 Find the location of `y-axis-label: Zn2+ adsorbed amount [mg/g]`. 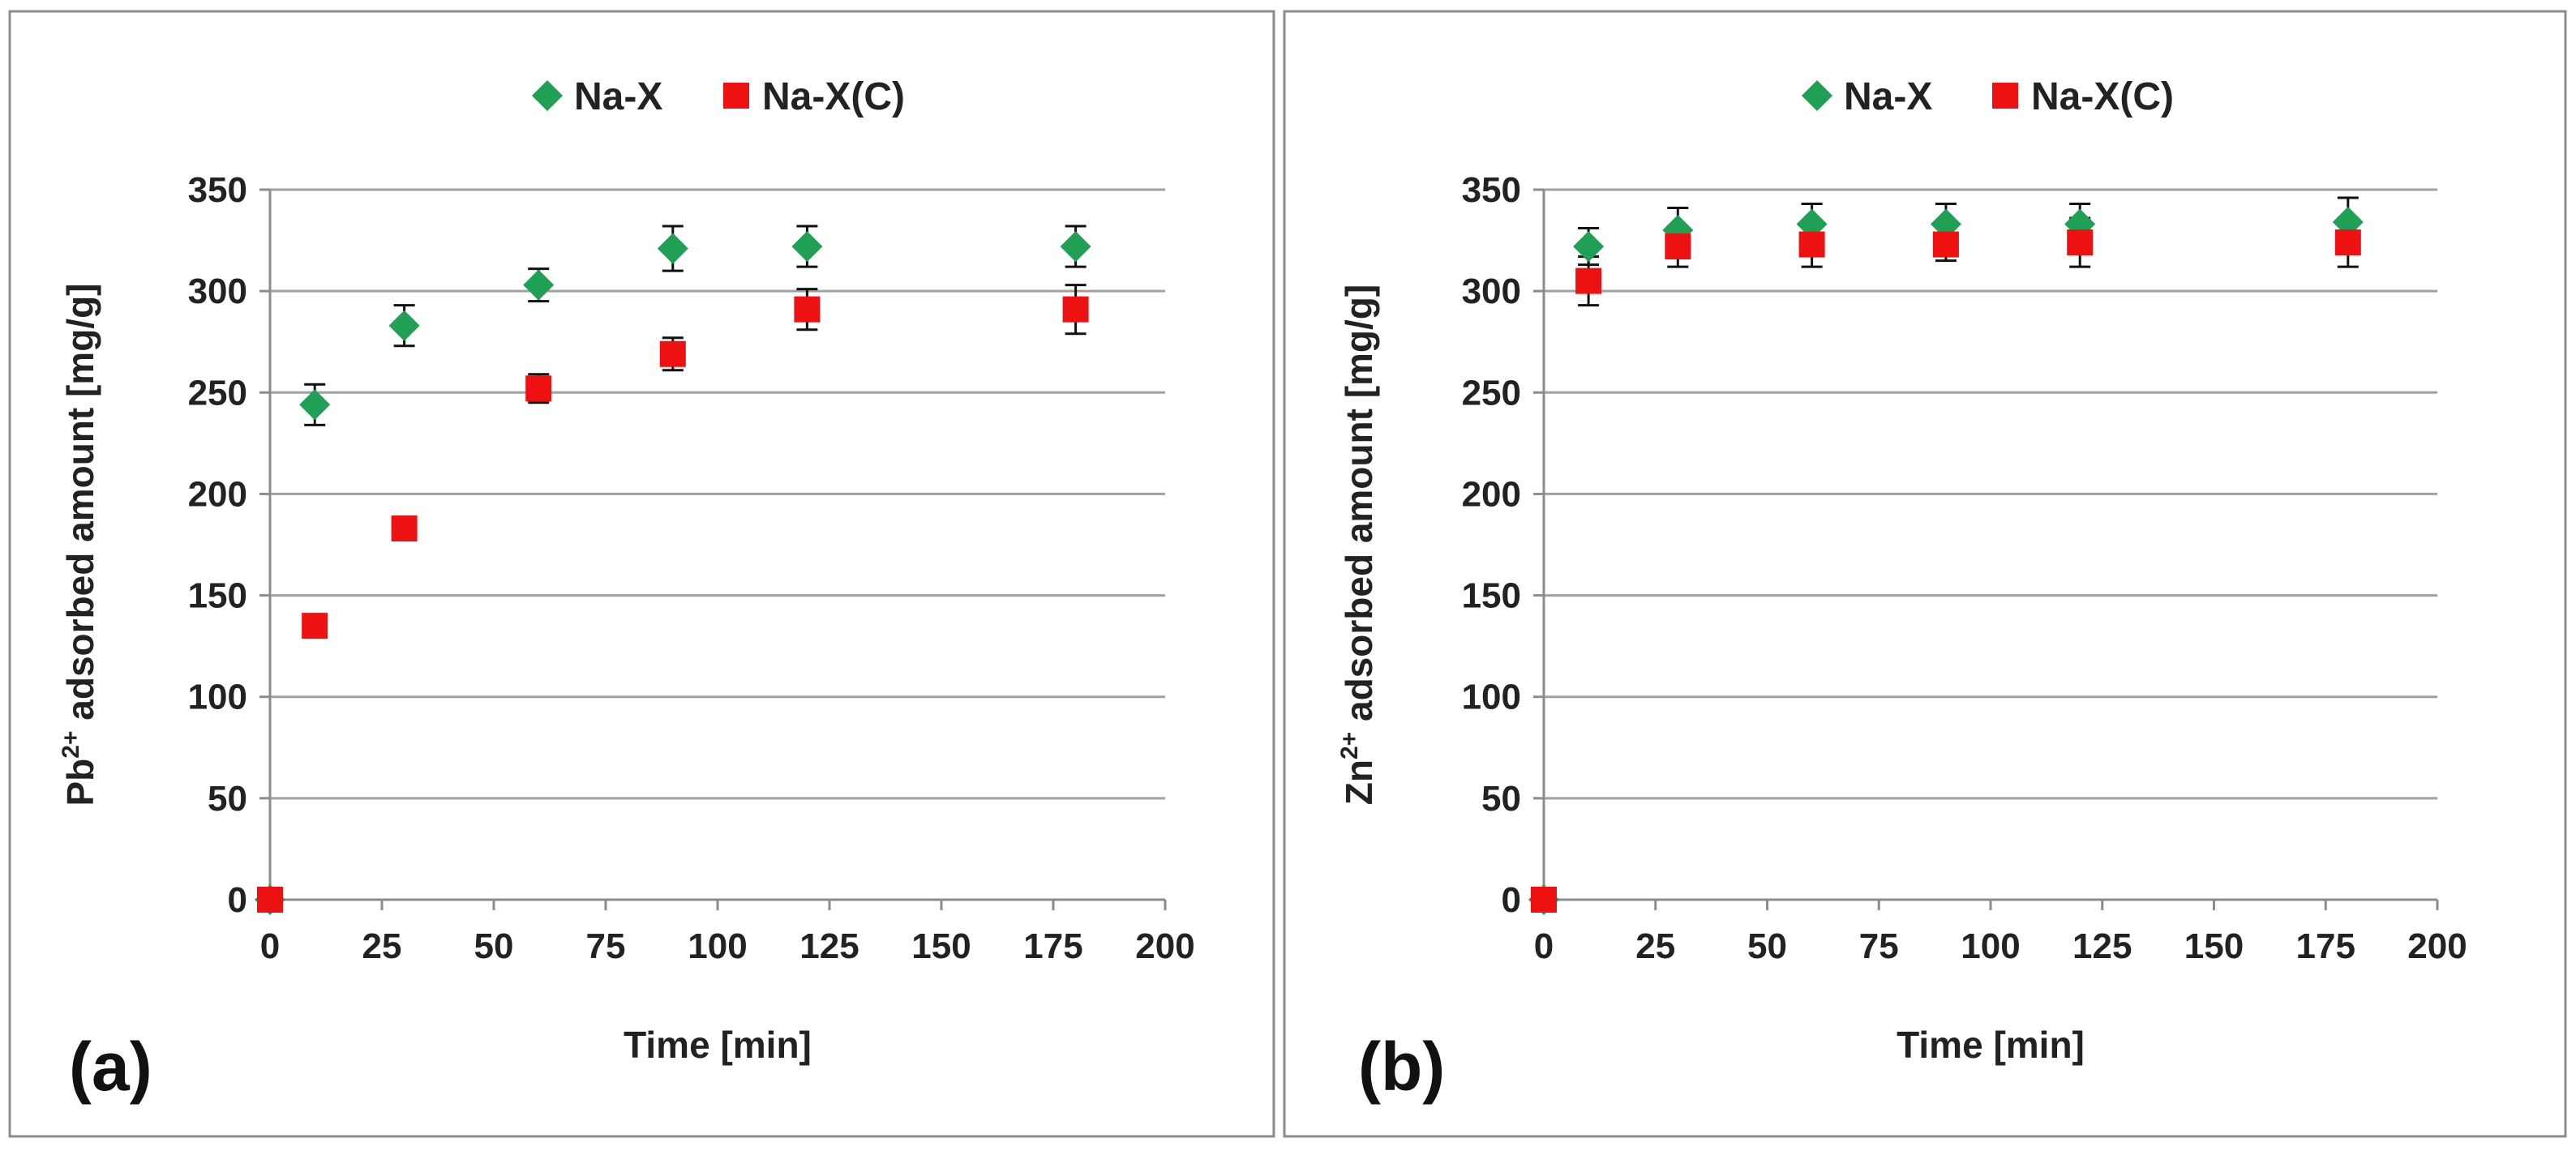

y-axis-label: Zn2+ adsorbed amount [mg/g] is located at coordinates (1358, 544).